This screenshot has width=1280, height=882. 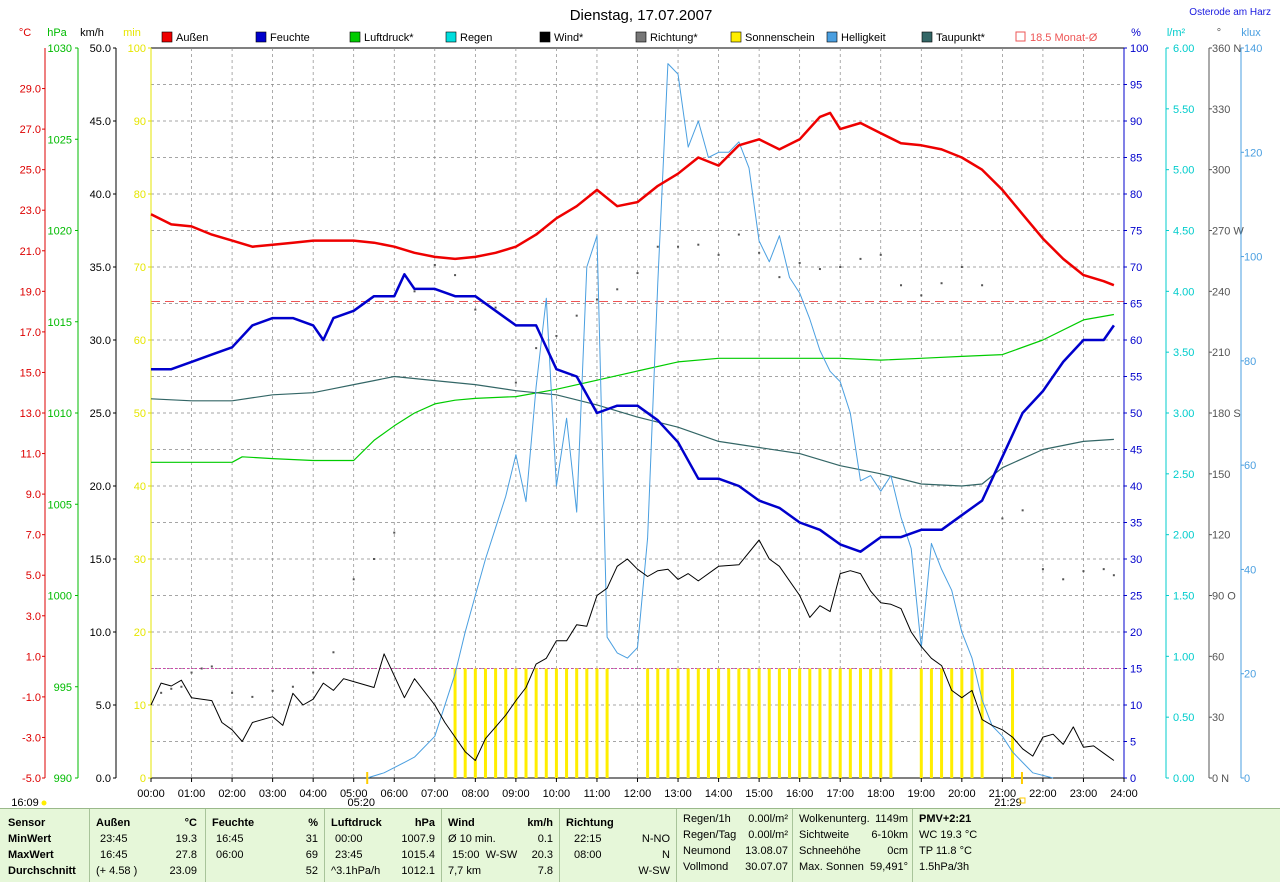 What do you see at coordinates (707, 819) in the screenshot?
I see `stats-regen-1h-label: Regen/1h` at bounding box center [707, 819].